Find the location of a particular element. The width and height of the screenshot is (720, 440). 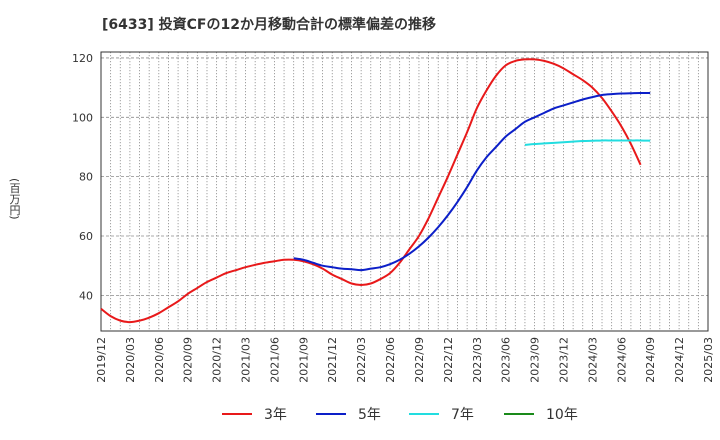

chart-title: [6433] 投資CFの12か月移動合計の標準偏差の推移 is located at coordinates (269, 25).